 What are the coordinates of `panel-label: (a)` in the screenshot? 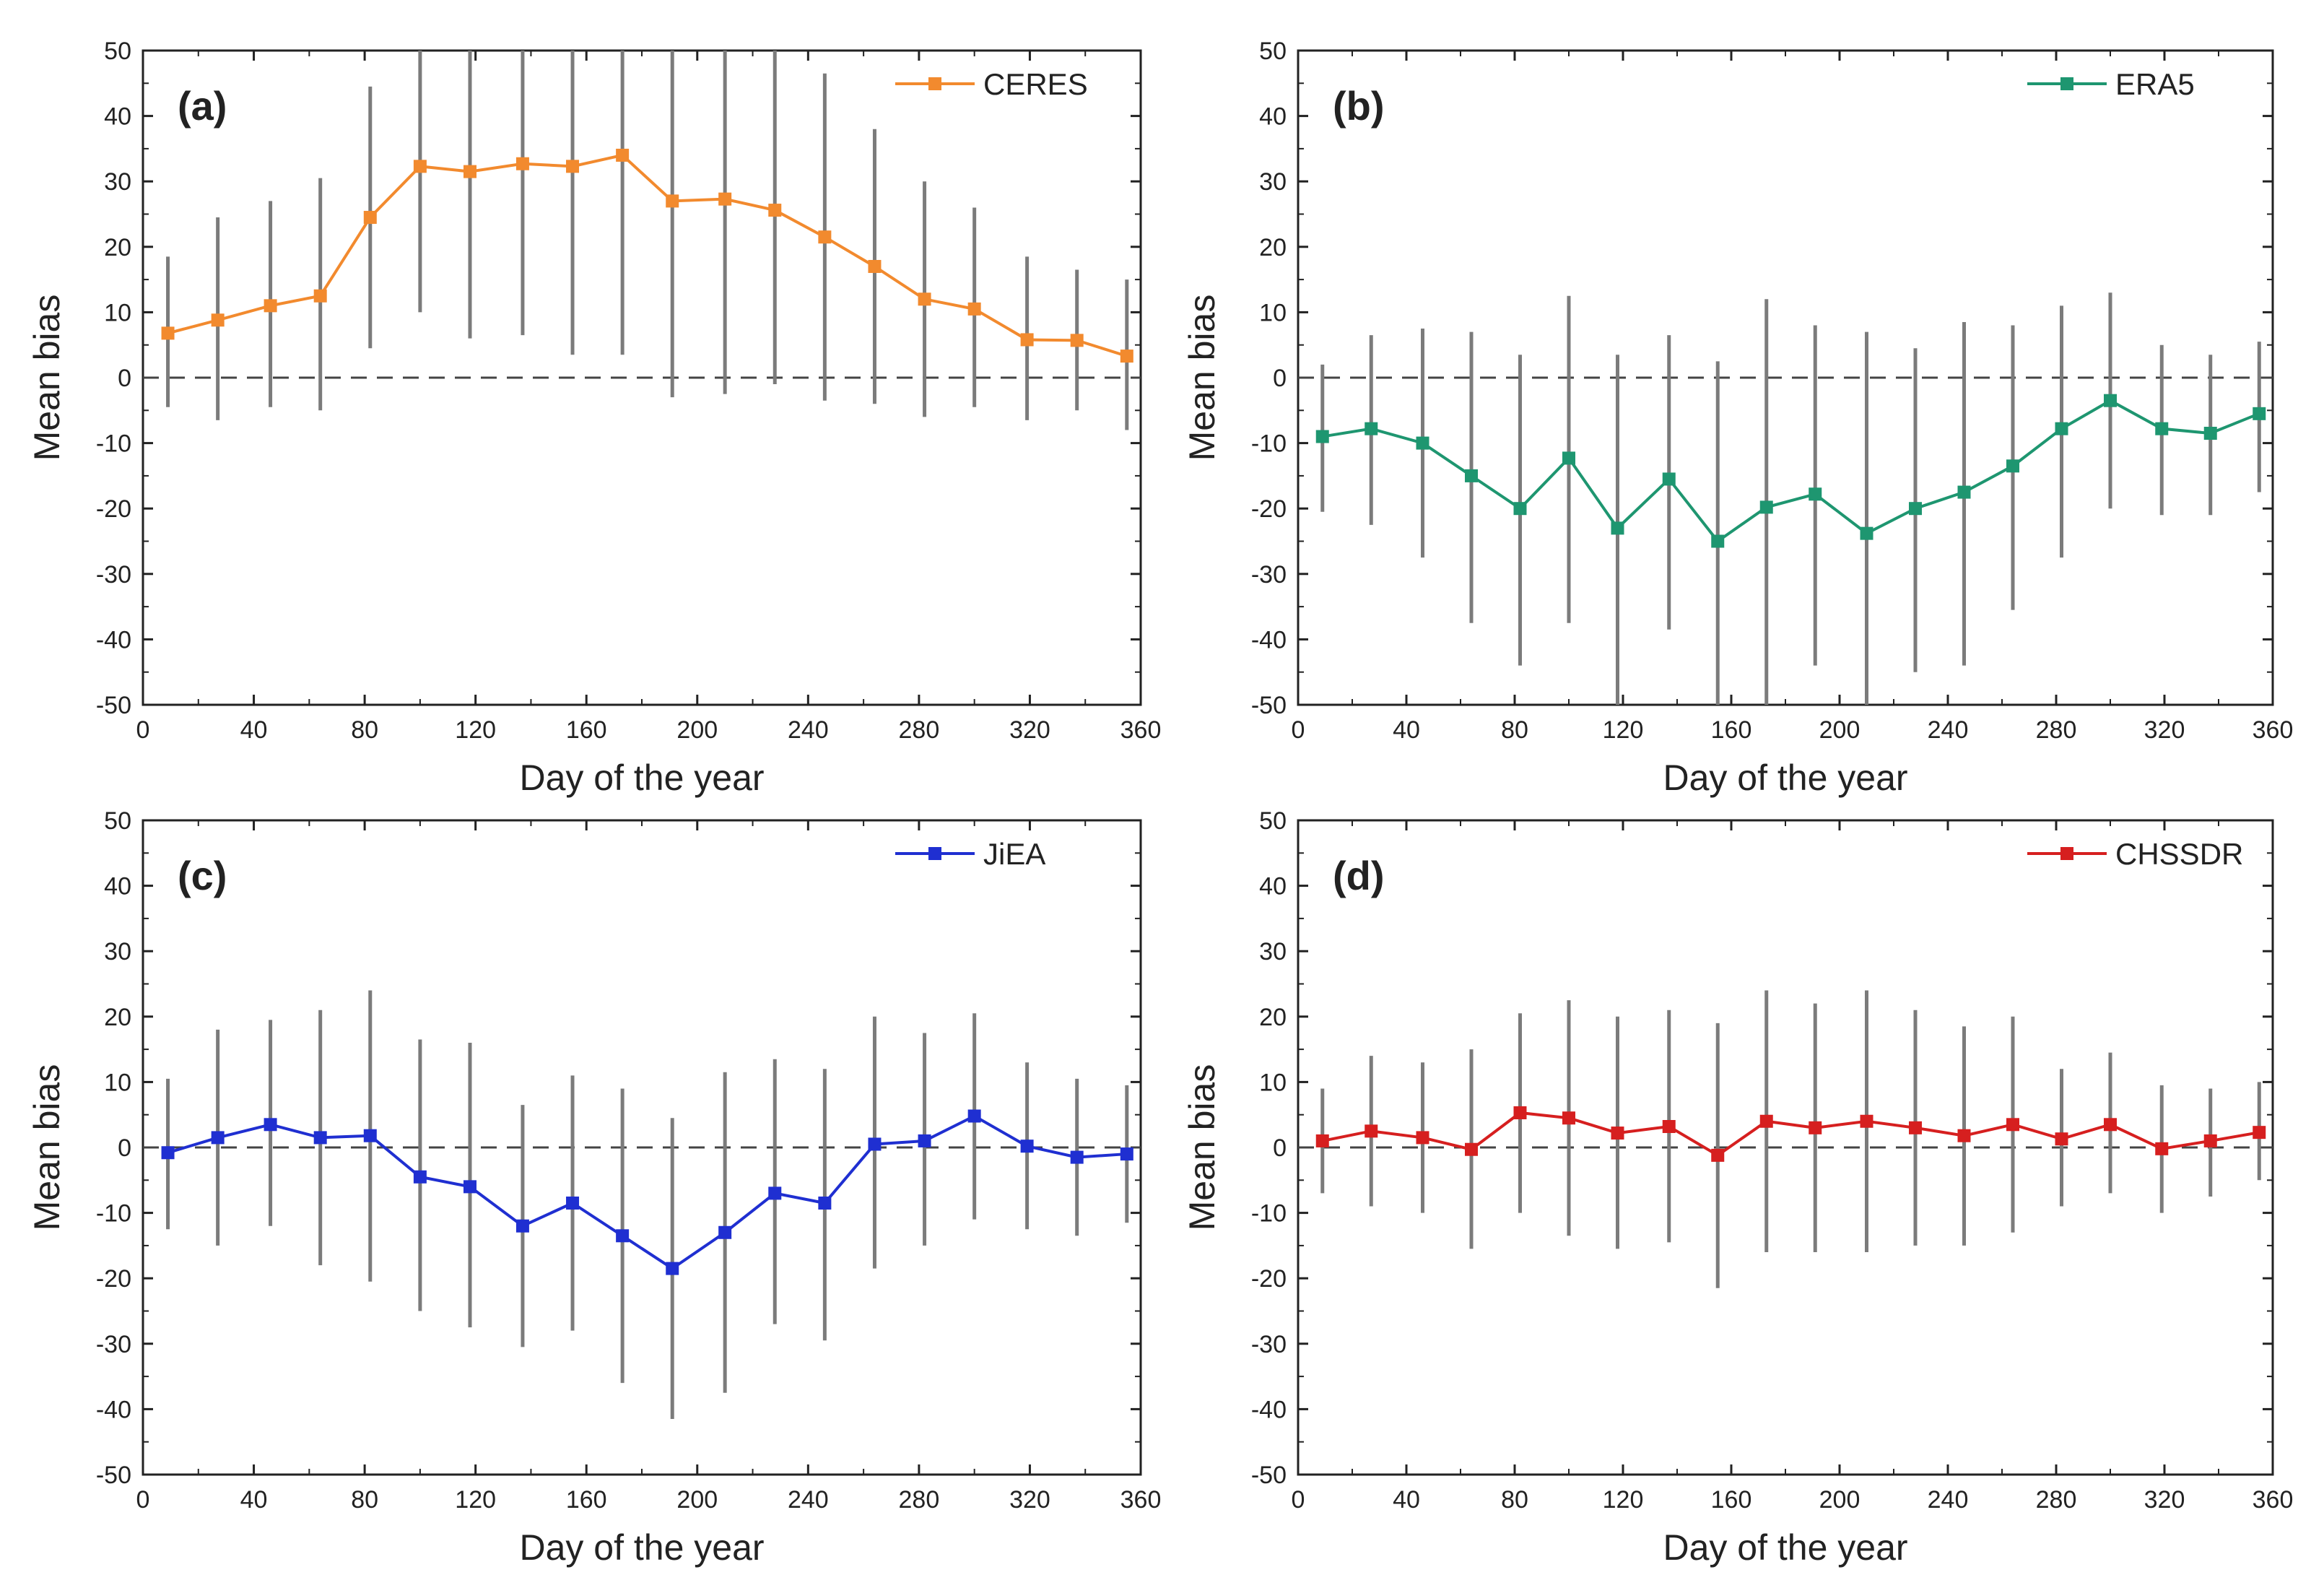 It's located at (202, 106).